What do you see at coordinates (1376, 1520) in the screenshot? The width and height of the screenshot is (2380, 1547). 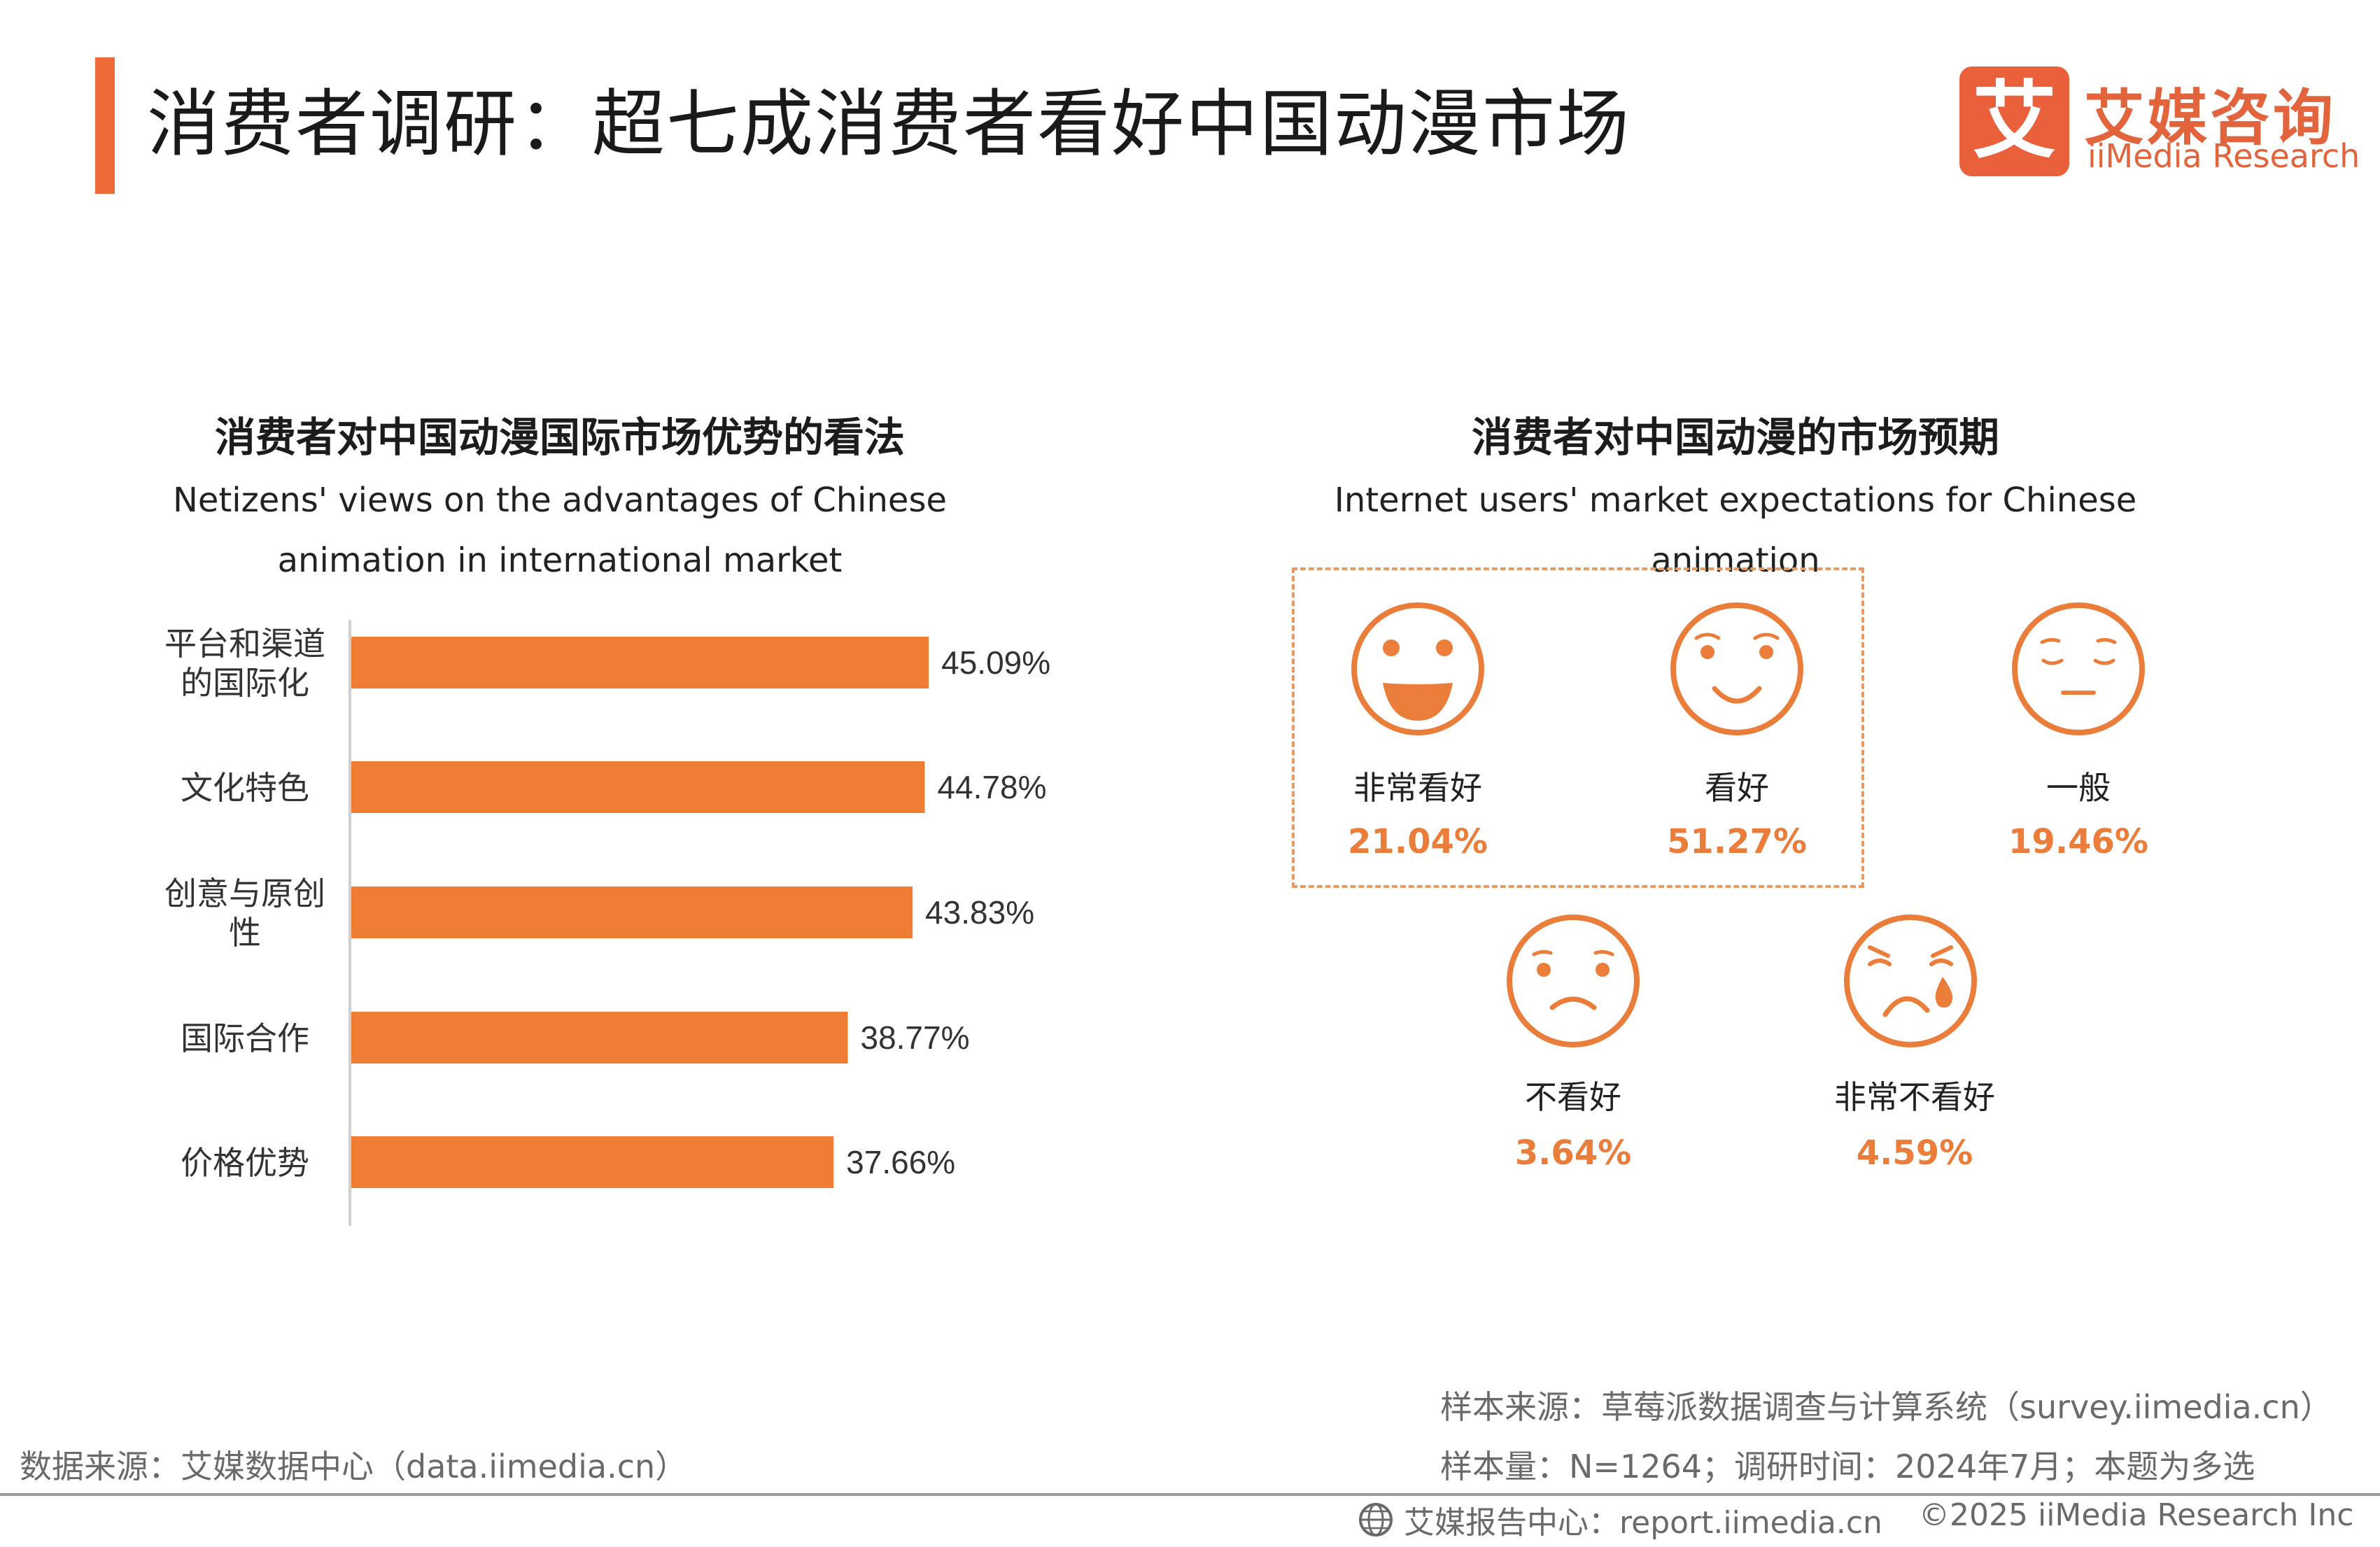 I see `globe-icon` at bounding box center [1376, 1520].